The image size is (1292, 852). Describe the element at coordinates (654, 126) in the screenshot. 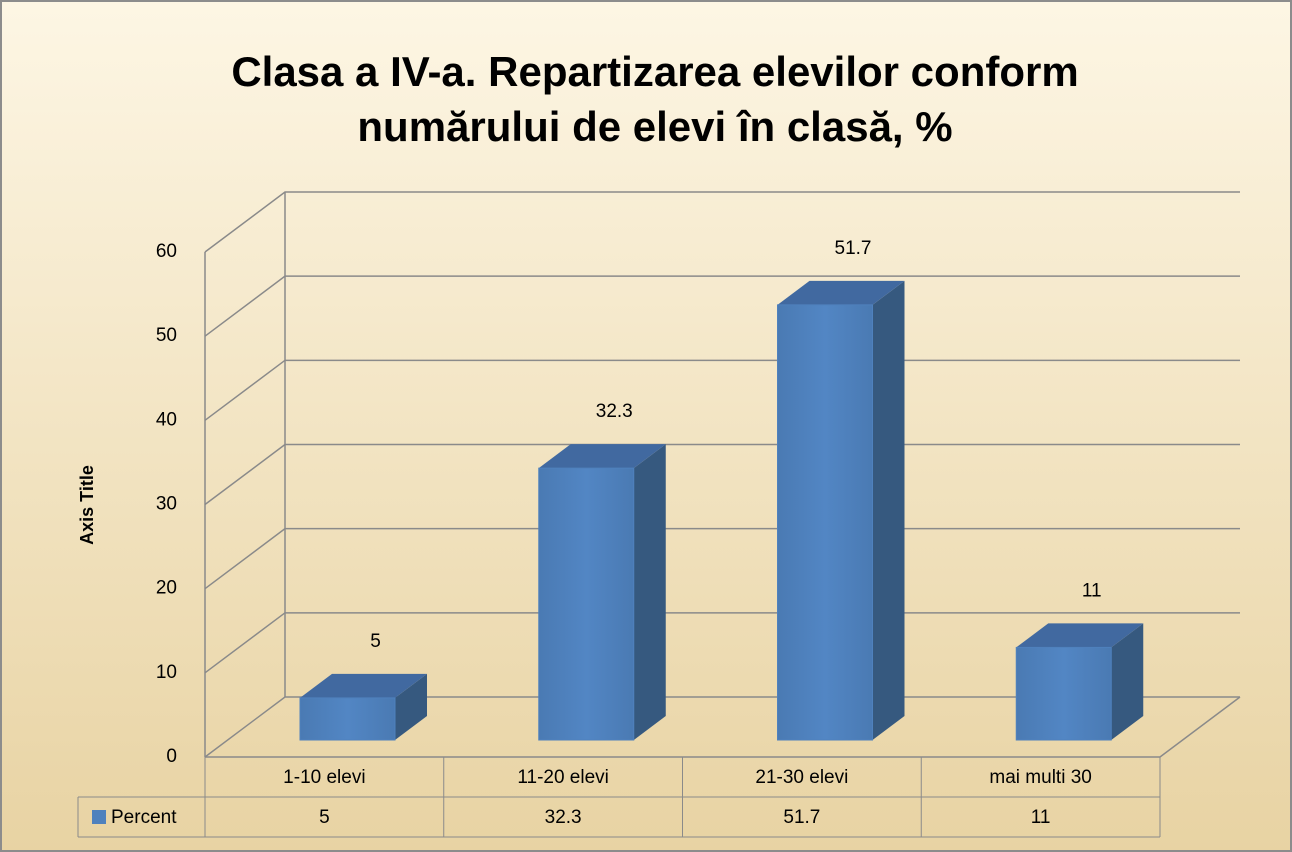

I see `chart-title: numărului de elevi în clasă, %` at that location.